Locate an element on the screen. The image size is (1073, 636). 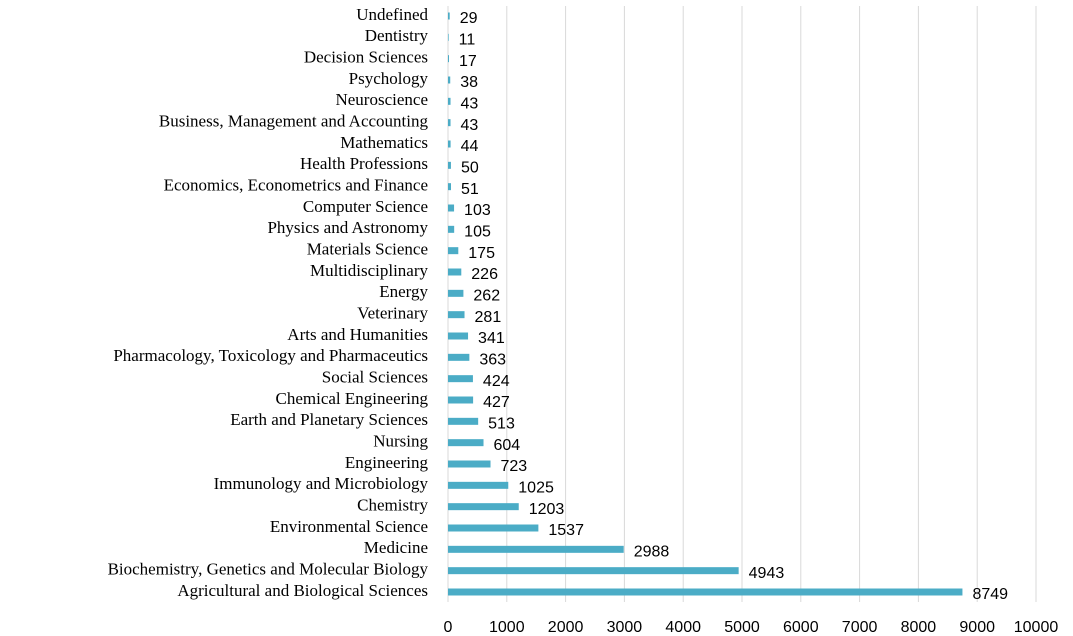
y-tick-label: Business, Management and Accounting is located at coordinates (294, 121).